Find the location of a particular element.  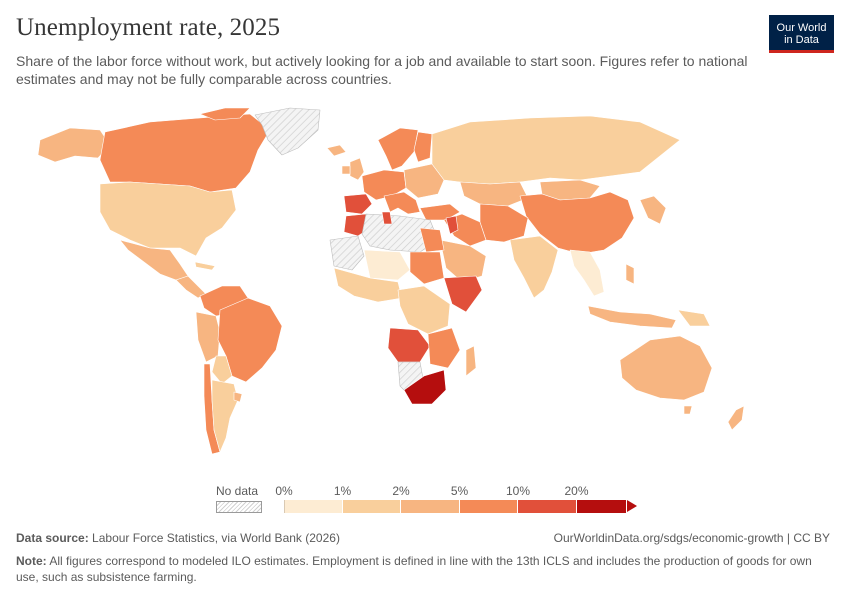

tasmania is located at coordinates (688, 410).